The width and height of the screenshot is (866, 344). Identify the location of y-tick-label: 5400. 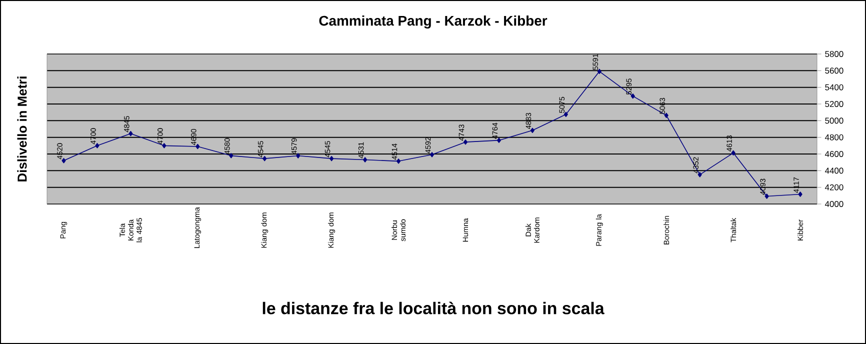
(834, 87).